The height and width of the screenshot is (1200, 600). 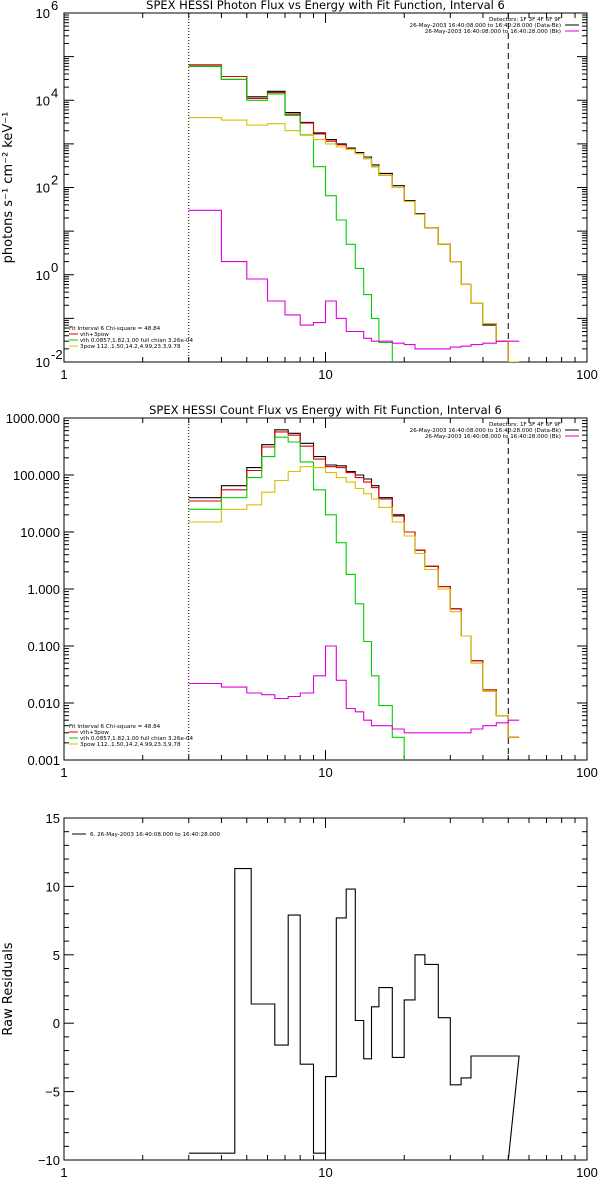 I want to click on y-tick-label: 0.010, so click(x=43, y=703).